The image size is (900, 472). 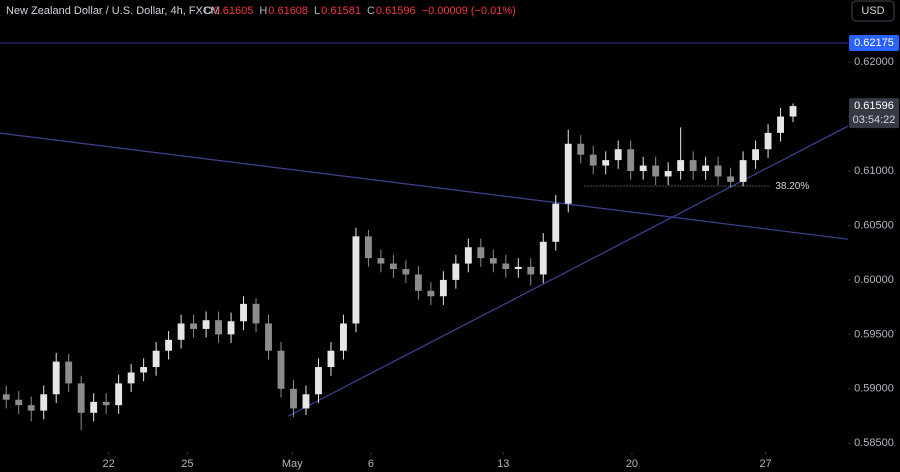 I want to click on ohlc-key: C, so click(x=371, y=11).